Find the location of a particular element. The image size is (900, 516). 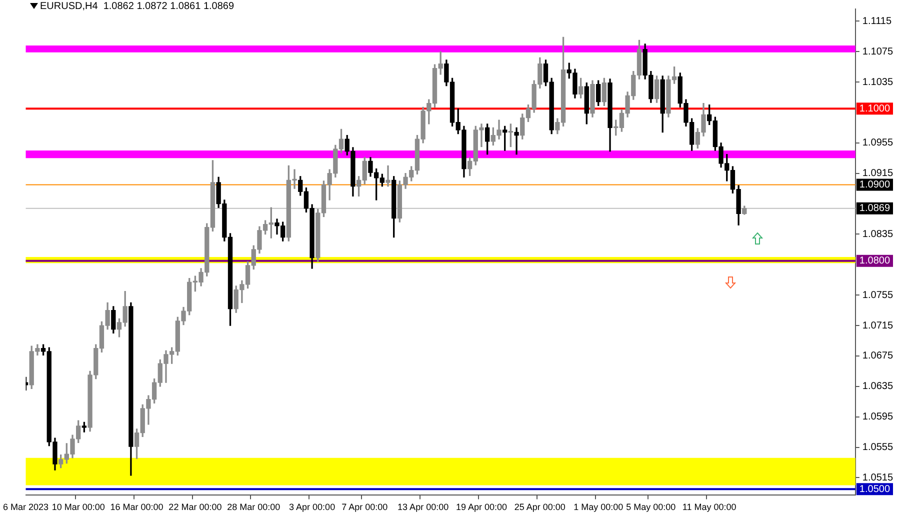

x-tick-label: 7 Apr 00:00 is located at coordinates (365, 507).